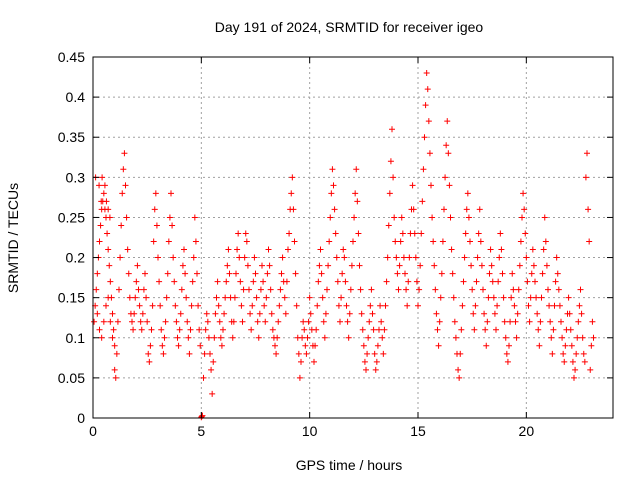 Image resolution: width=640 pixels, height=480 pixels. I want to click on y-tick-label: 0, so click(81, 418).